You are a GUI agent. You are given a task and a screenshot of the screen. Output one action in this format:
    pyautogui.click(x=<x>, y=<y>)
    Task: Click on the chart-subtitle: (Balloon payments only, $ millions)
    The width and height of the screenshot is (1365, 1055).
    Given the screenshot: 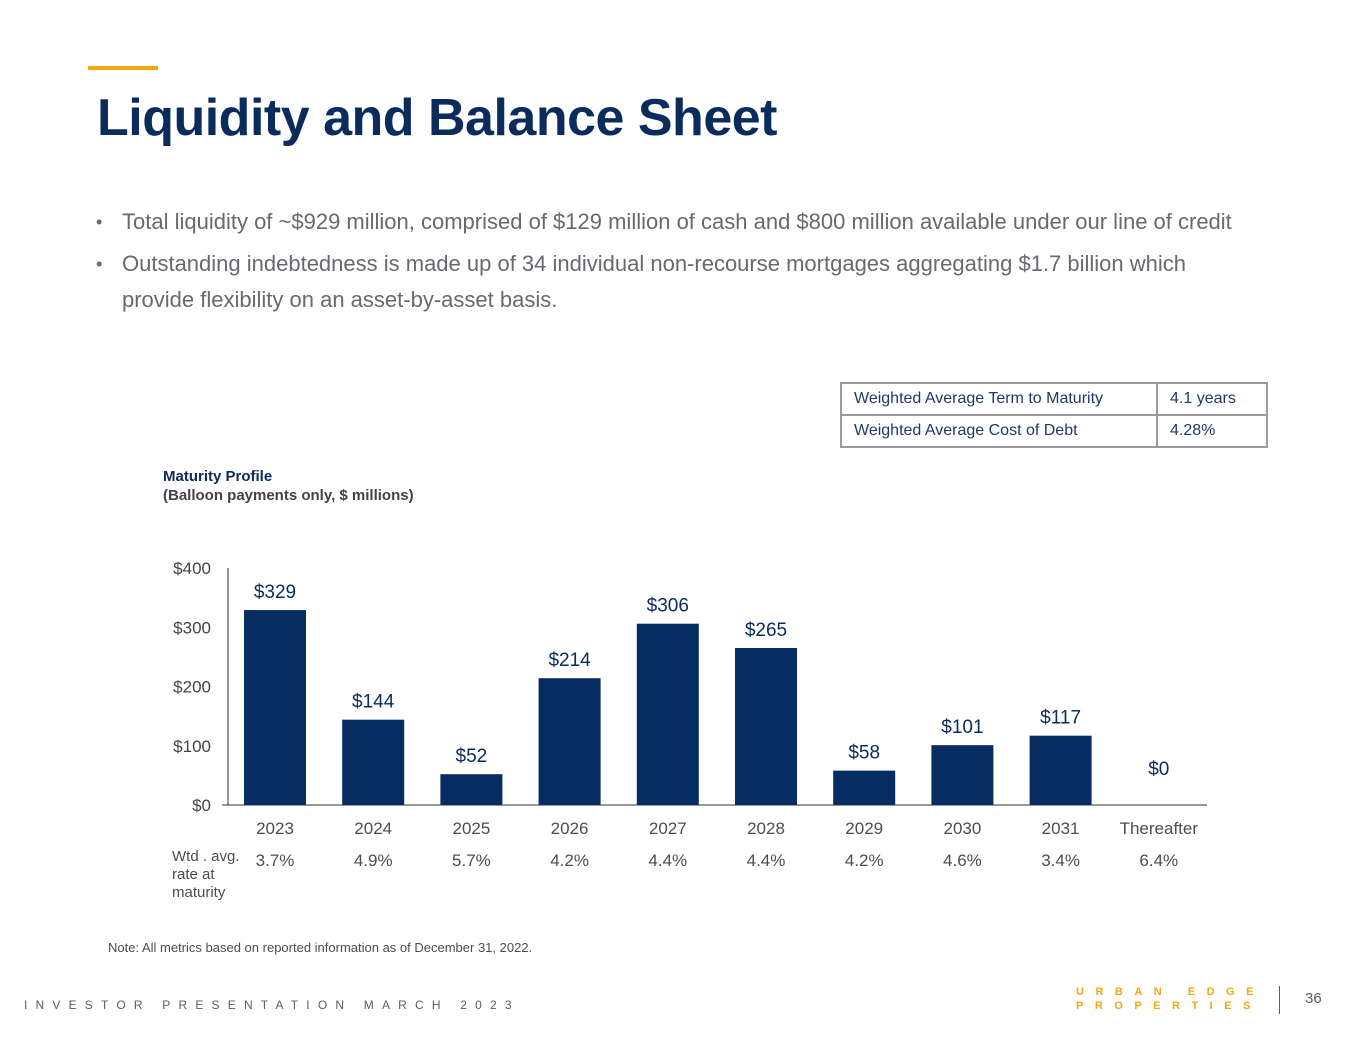 What is the action you would take?
    pyautogui.click(x=288, y=495)
    